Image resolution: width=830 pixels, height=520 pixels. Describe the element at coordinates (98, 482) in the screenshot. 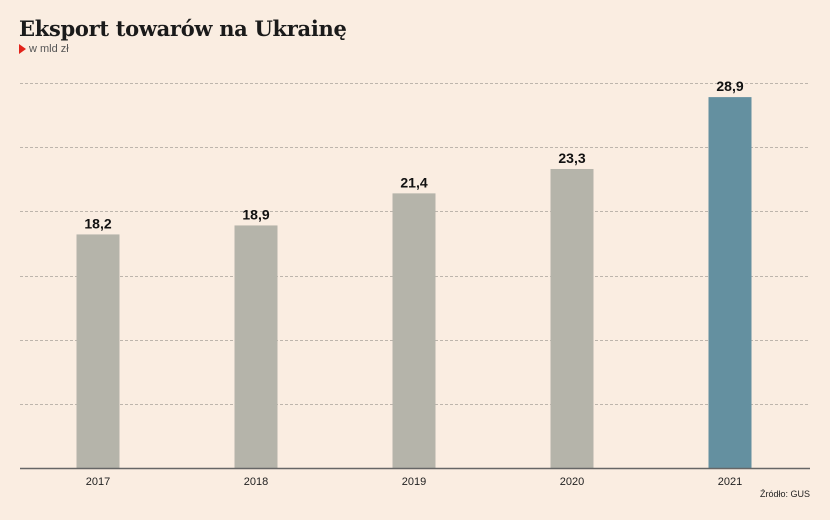

I see `x-tick-label: 2017` at that location.